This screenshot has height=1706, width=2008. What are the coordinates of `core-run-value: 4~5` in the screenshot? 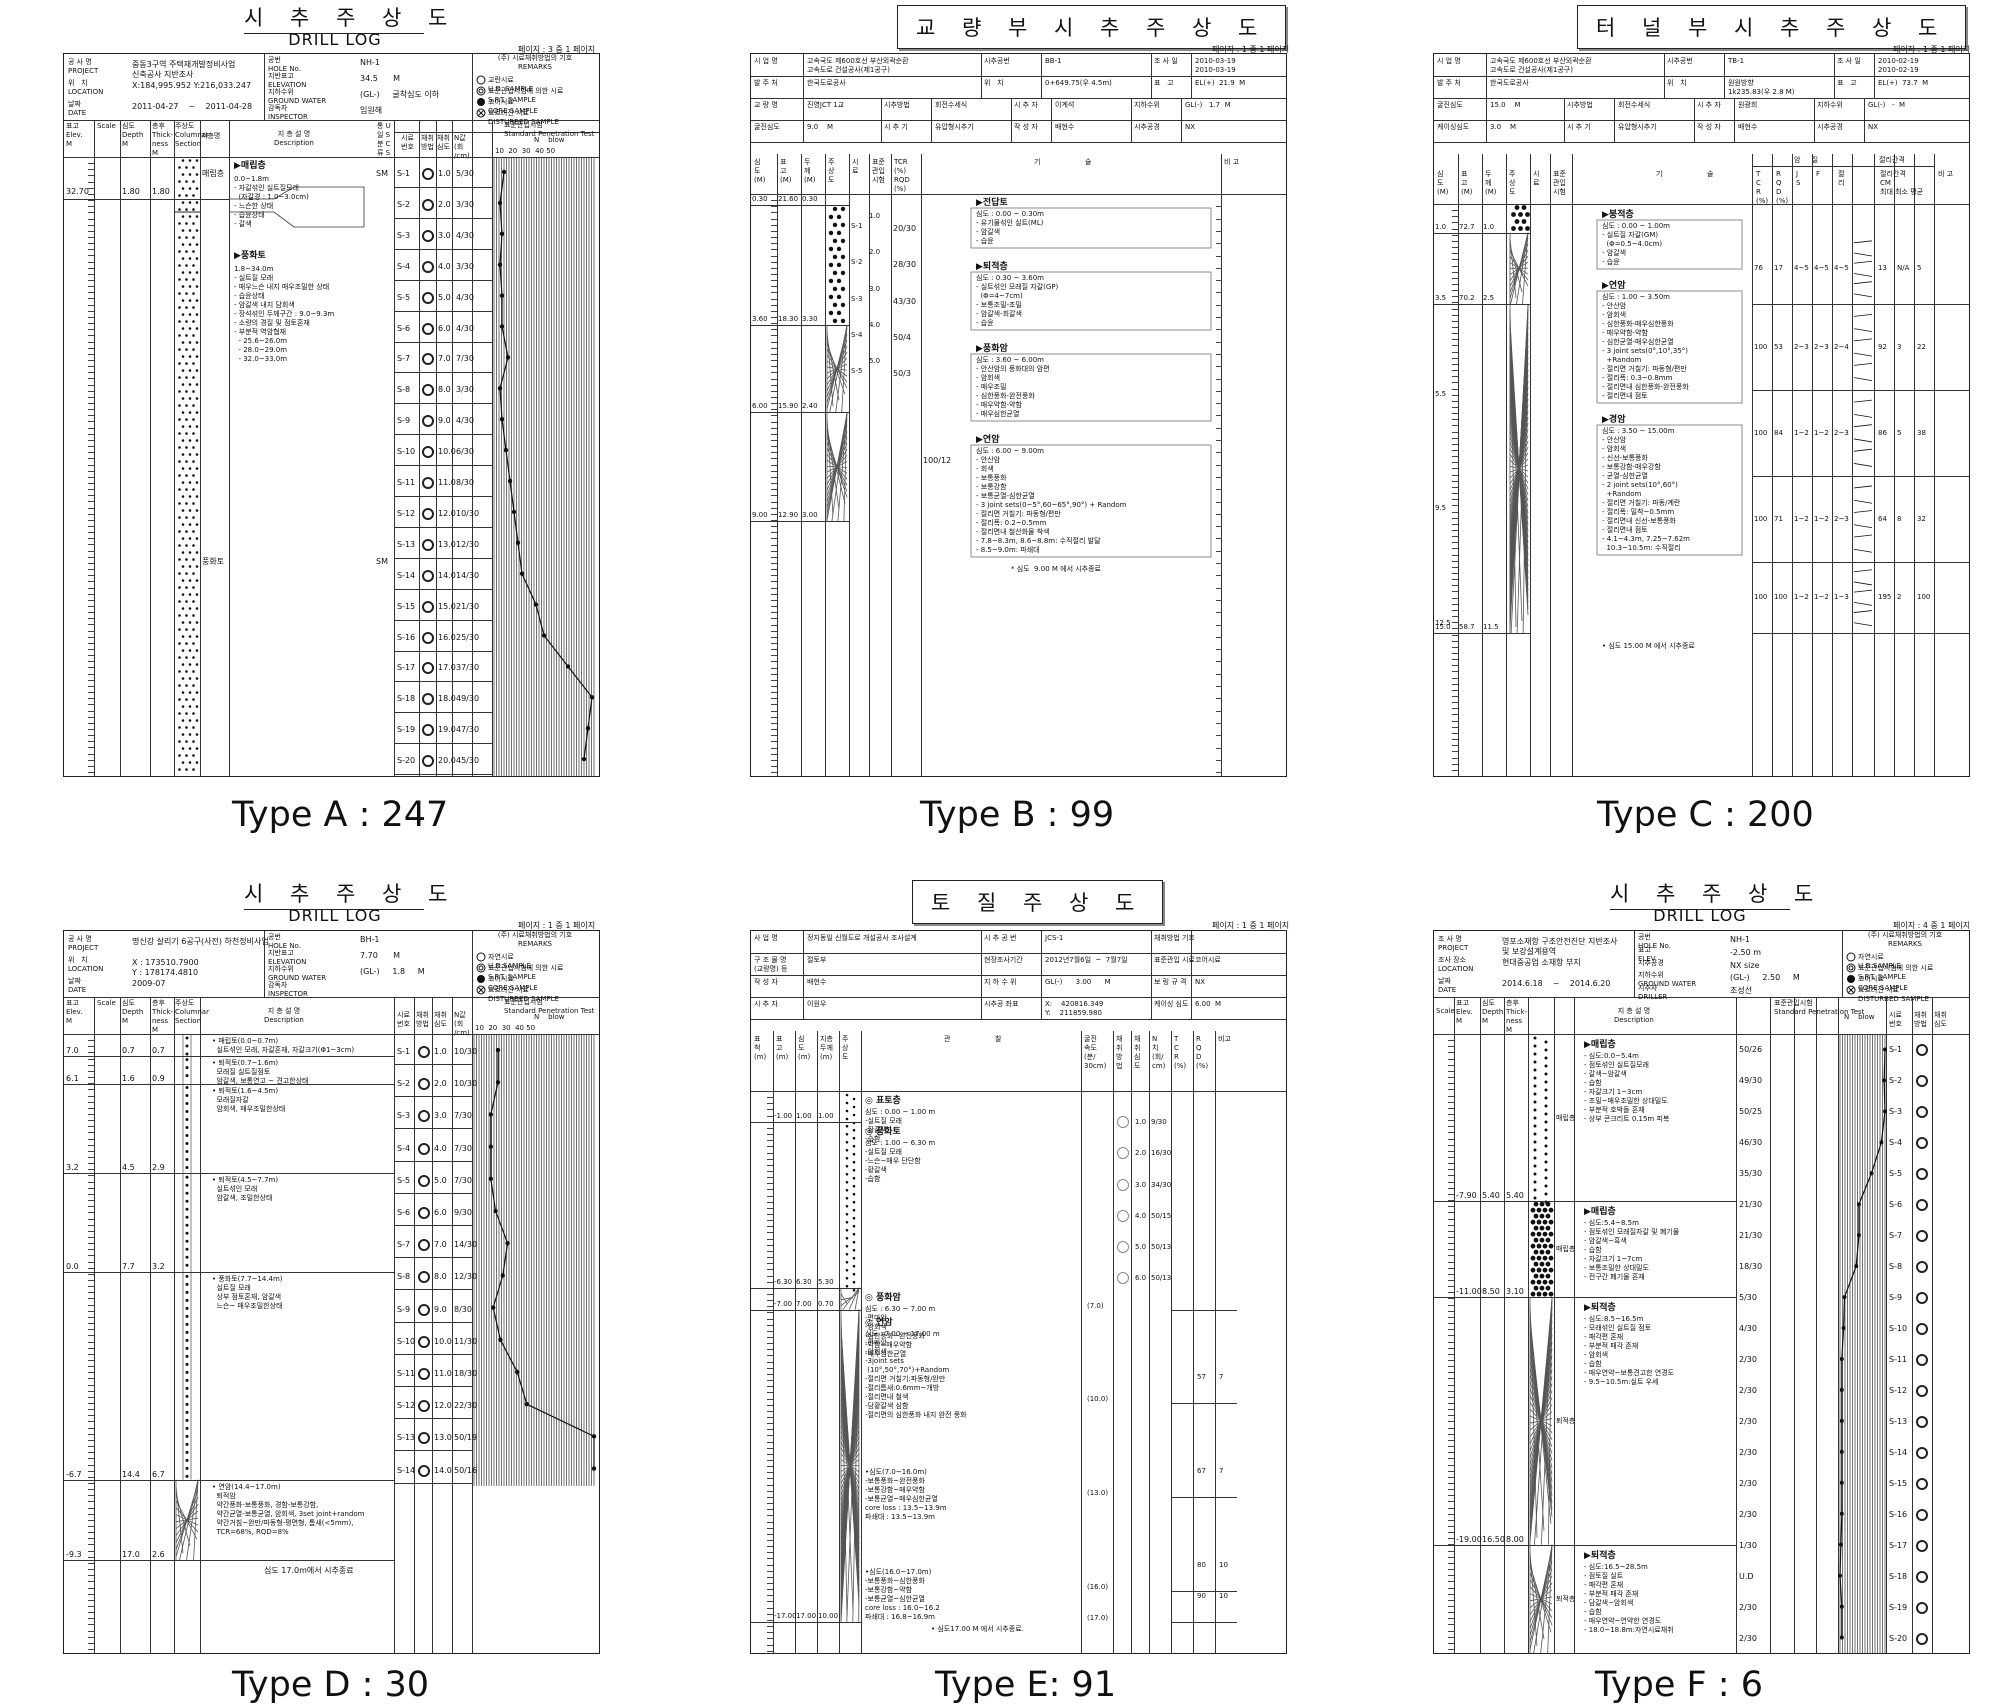 It's located at (1821, 268).